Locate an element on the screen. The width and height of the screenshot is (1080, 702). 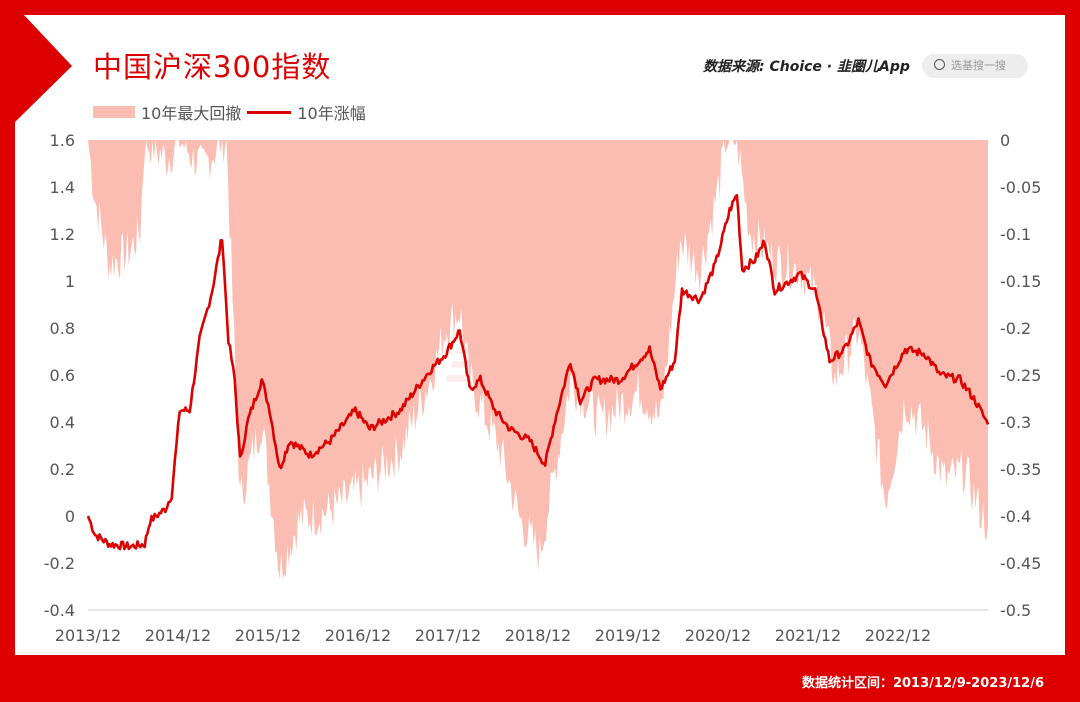
y-right-tick-label: -0.3 is located at coordinates (1015, 422).